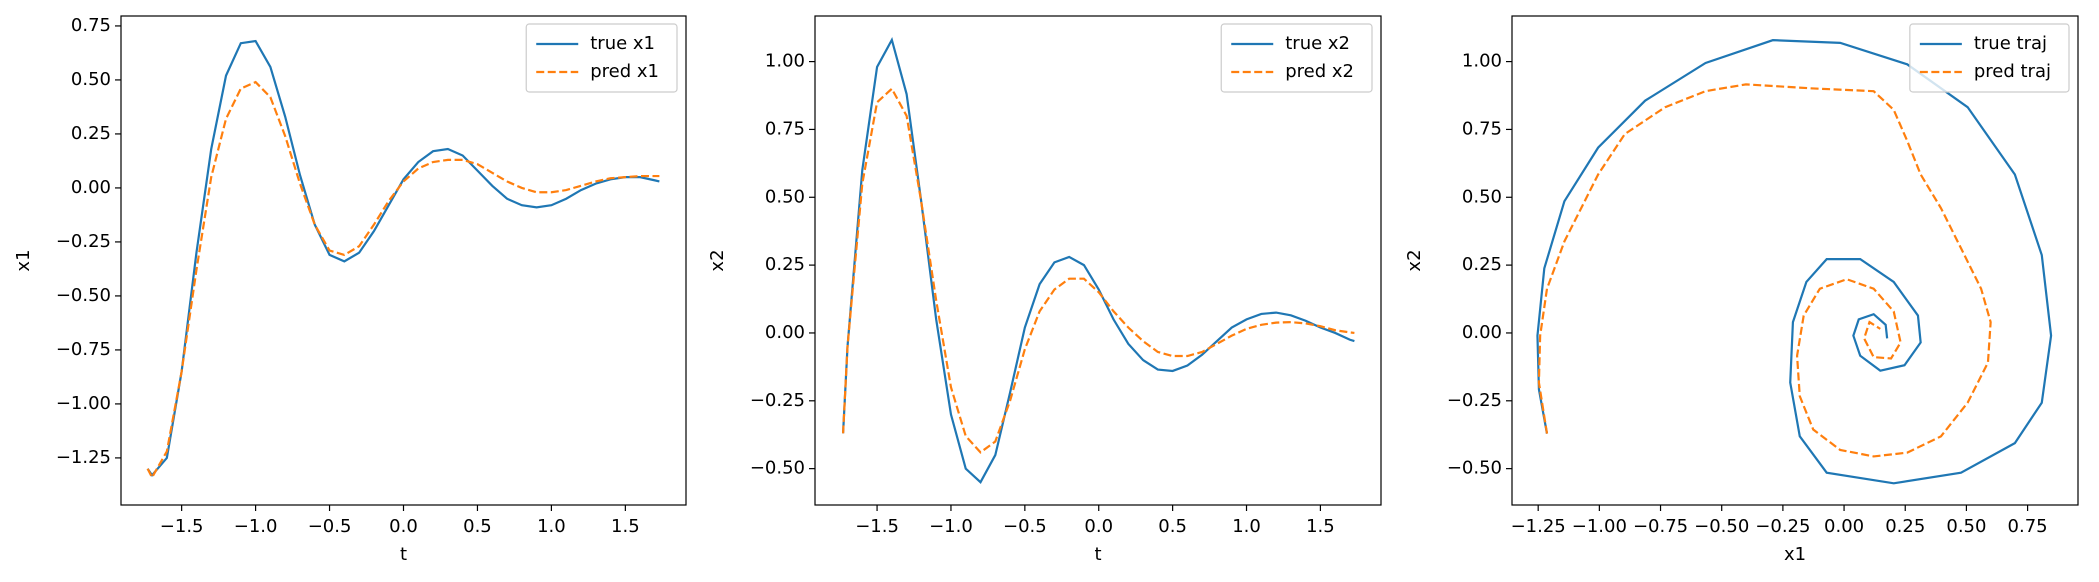 This screenshot has height=582, width=2099. I want to click on x-tick-label: 0.50, so click(1966, 526).